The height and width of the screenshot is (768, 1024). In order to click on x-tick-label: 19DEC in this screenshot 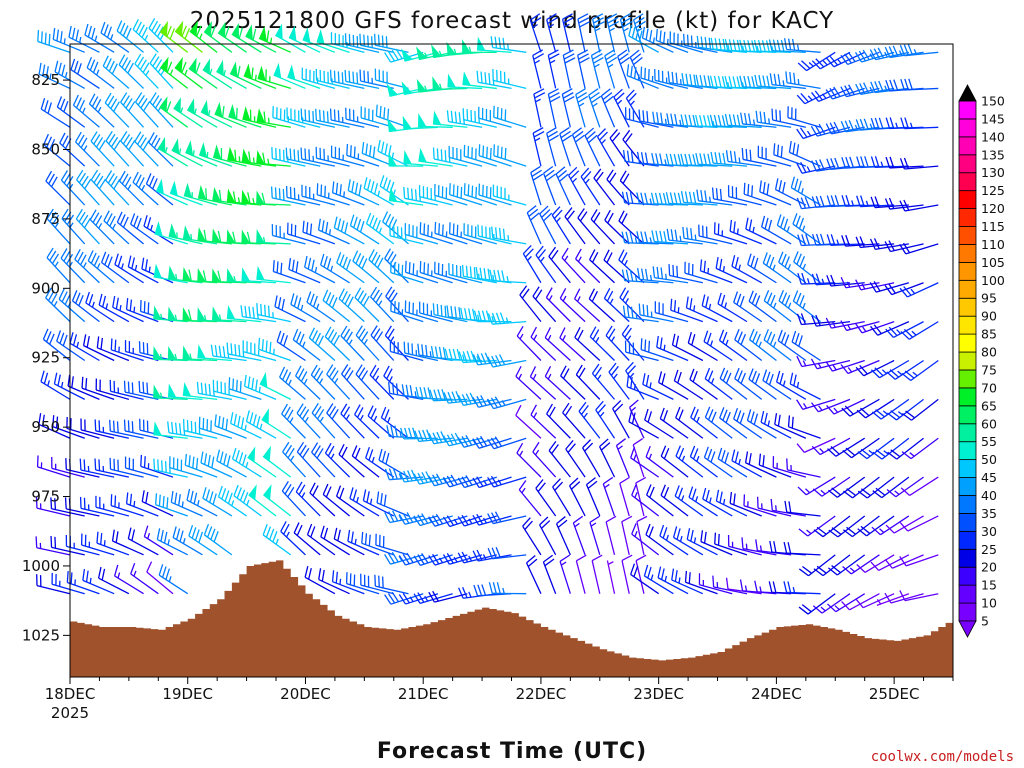, I will do `click(187, 694)`.